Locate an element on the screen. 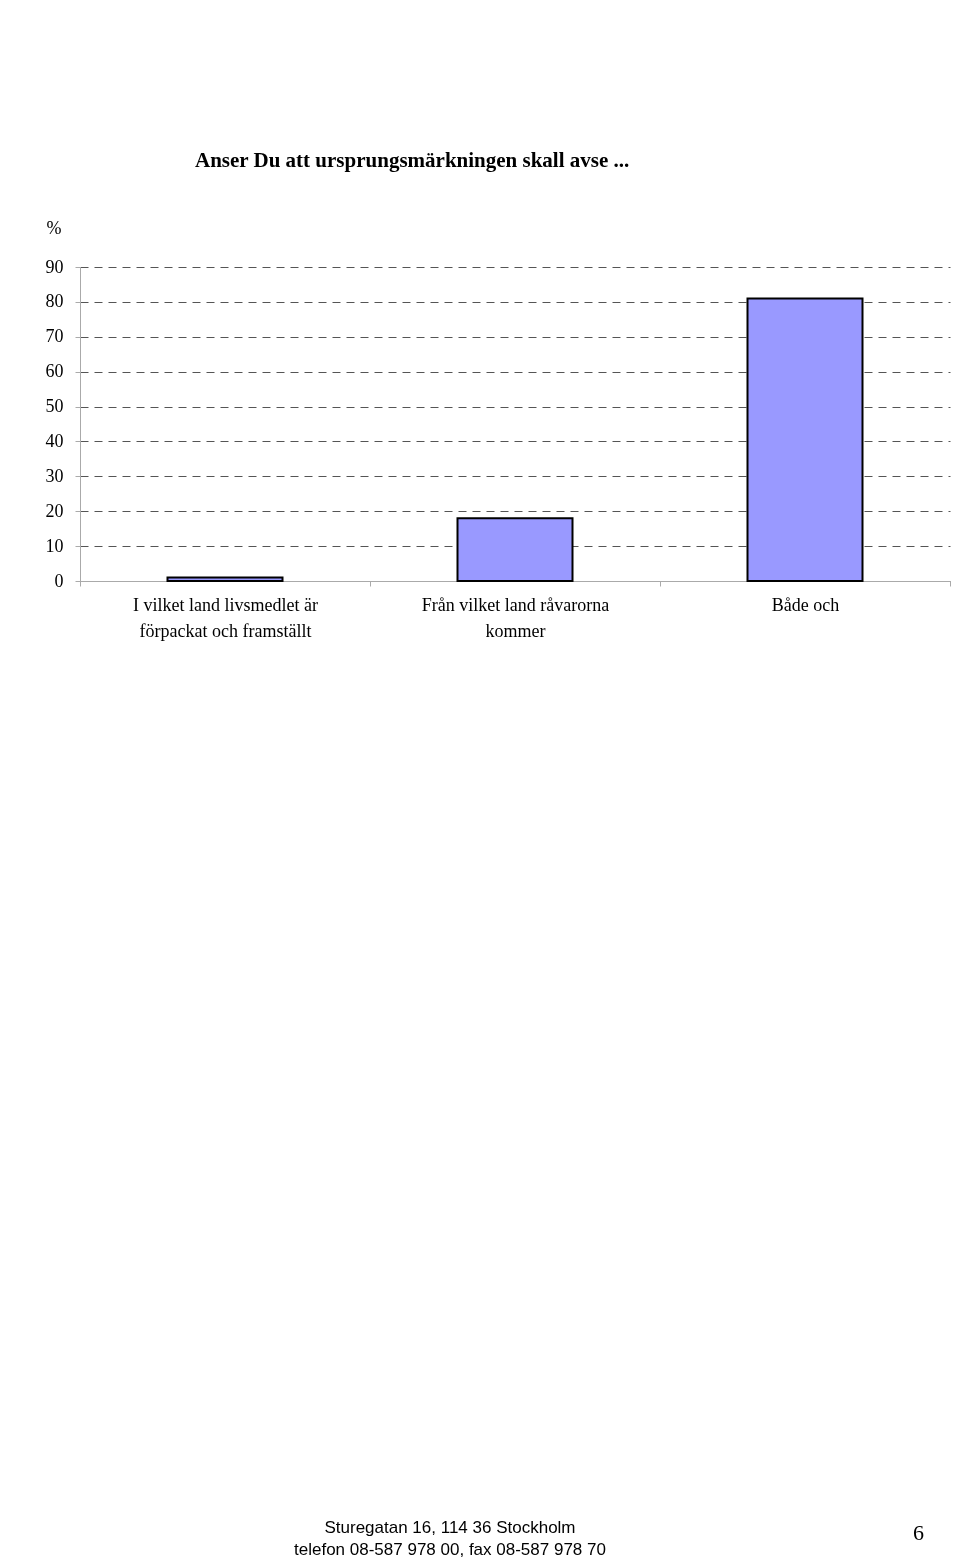 The width and height of the screenshot is (960, 1565). y-tick-label: 40 is located at coordinates (54, 440).